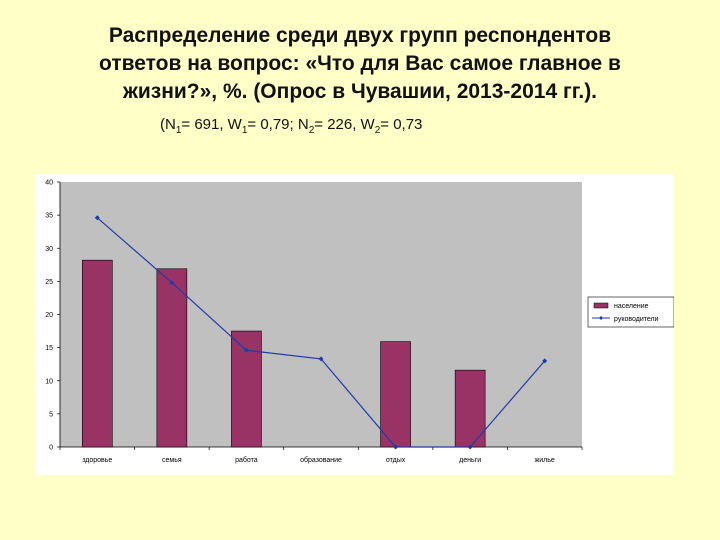 The image size is (720, 540). What do you see at coordinates (51, 448) in the screenshot?
I see `y-tick-label: 0` at bounding box center [51, 448].